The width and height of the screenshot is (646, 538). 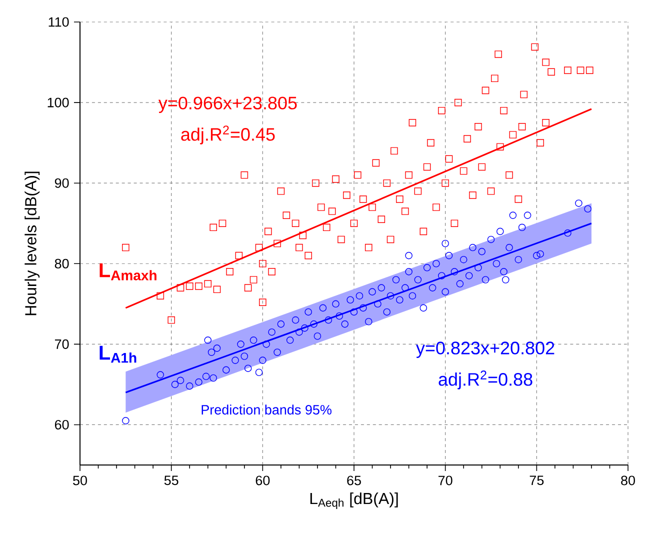 I want to click on annotation: adj.R$^{2}$=0.88, so click(x=485, y=380).